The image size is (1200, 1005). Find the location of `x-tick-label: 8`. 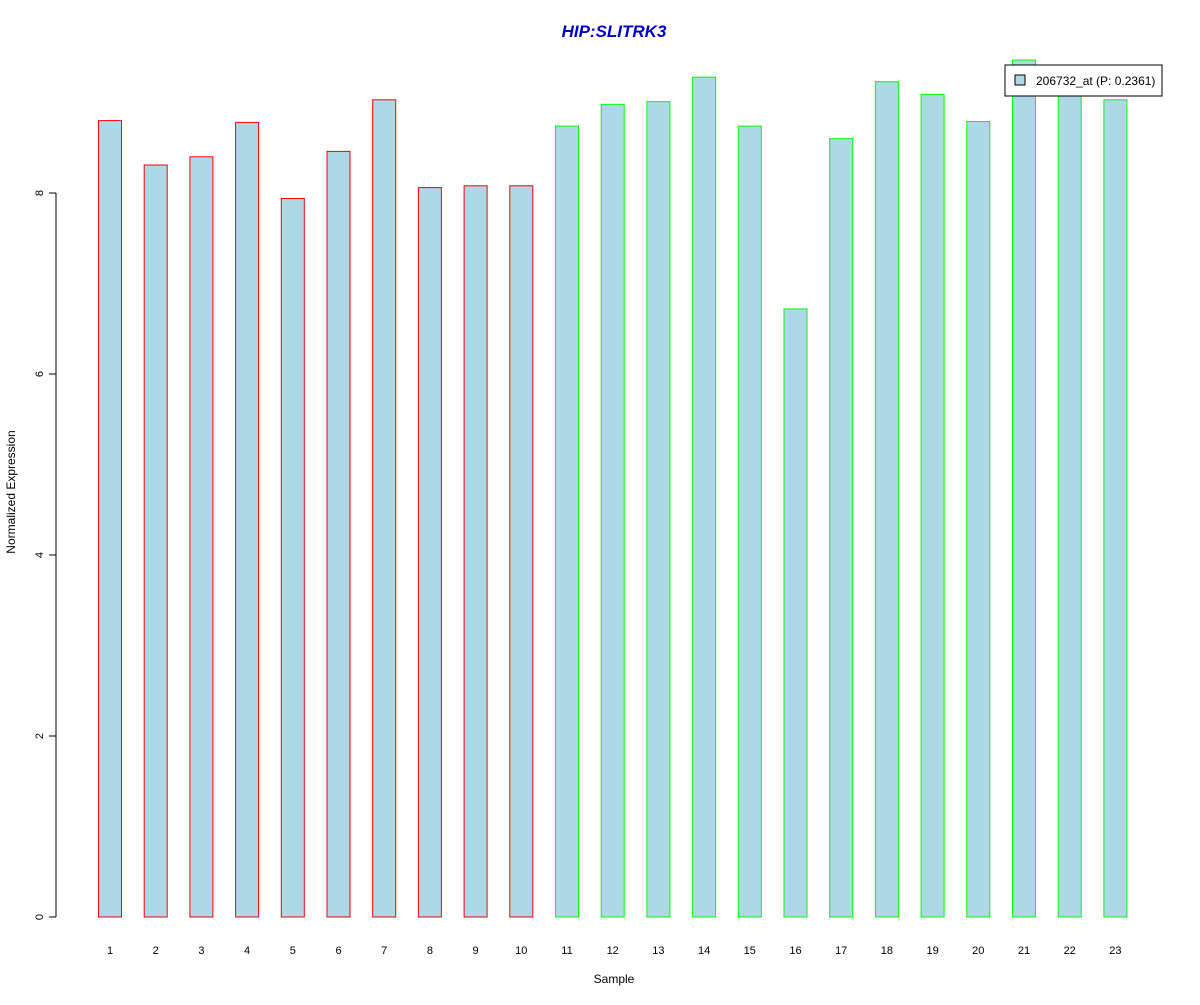

x-tick-label: 8 is located at coordinates (430, 951).